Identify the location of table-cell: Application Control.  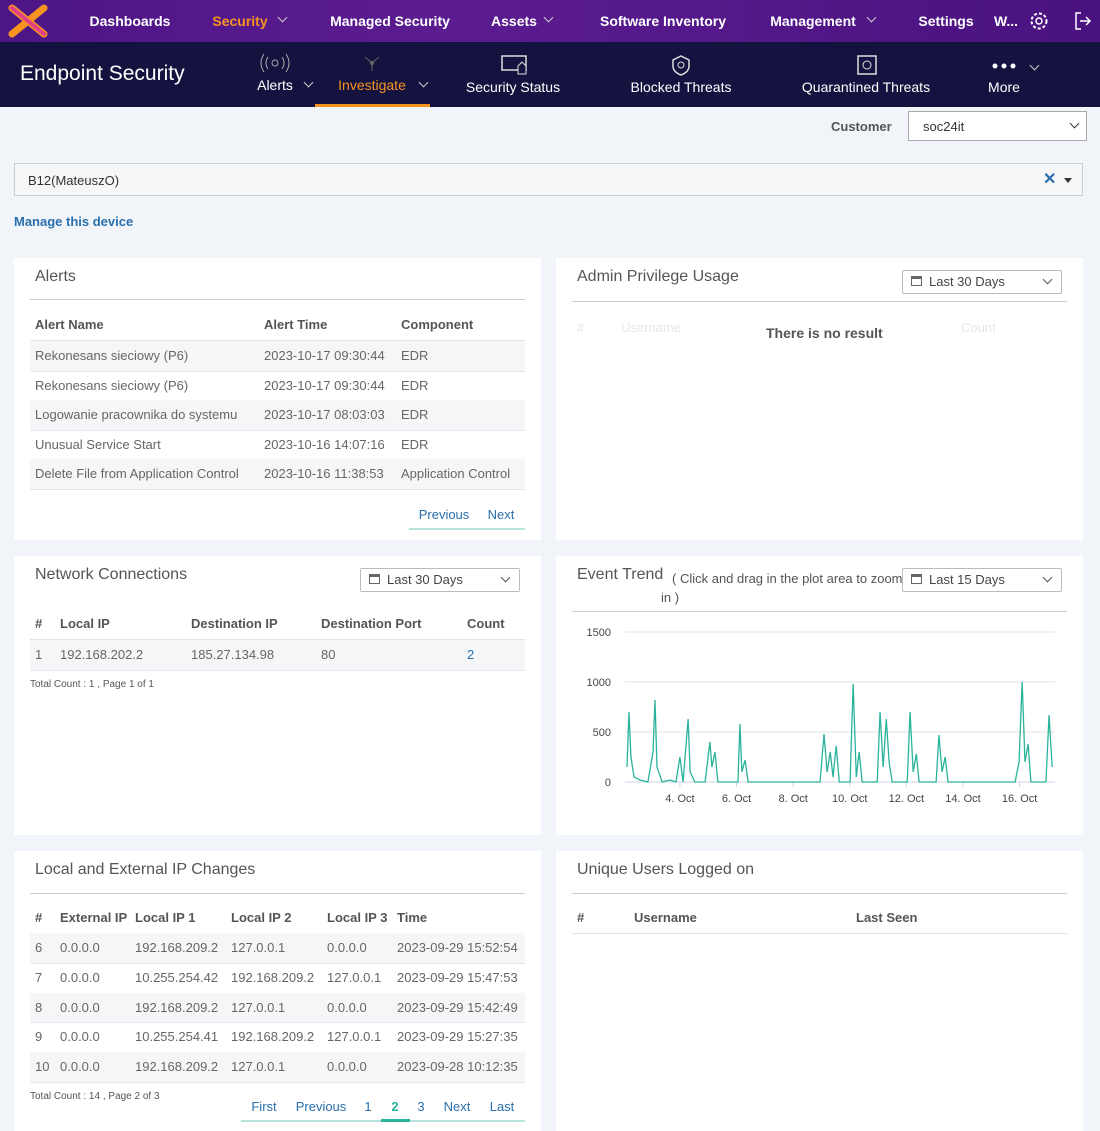
(456, 474).